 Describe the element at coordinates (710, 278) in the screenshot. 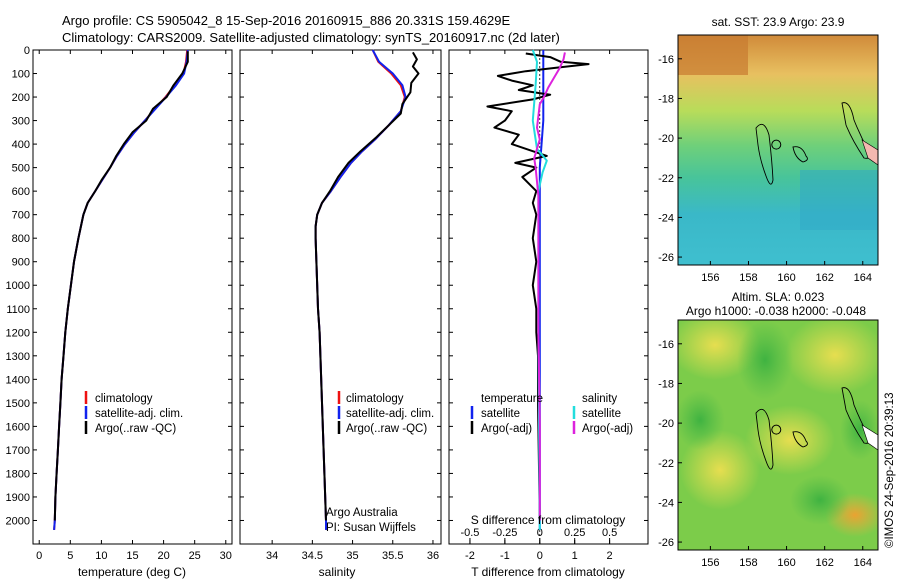

I see `lon-tick-label: 156` at that location.